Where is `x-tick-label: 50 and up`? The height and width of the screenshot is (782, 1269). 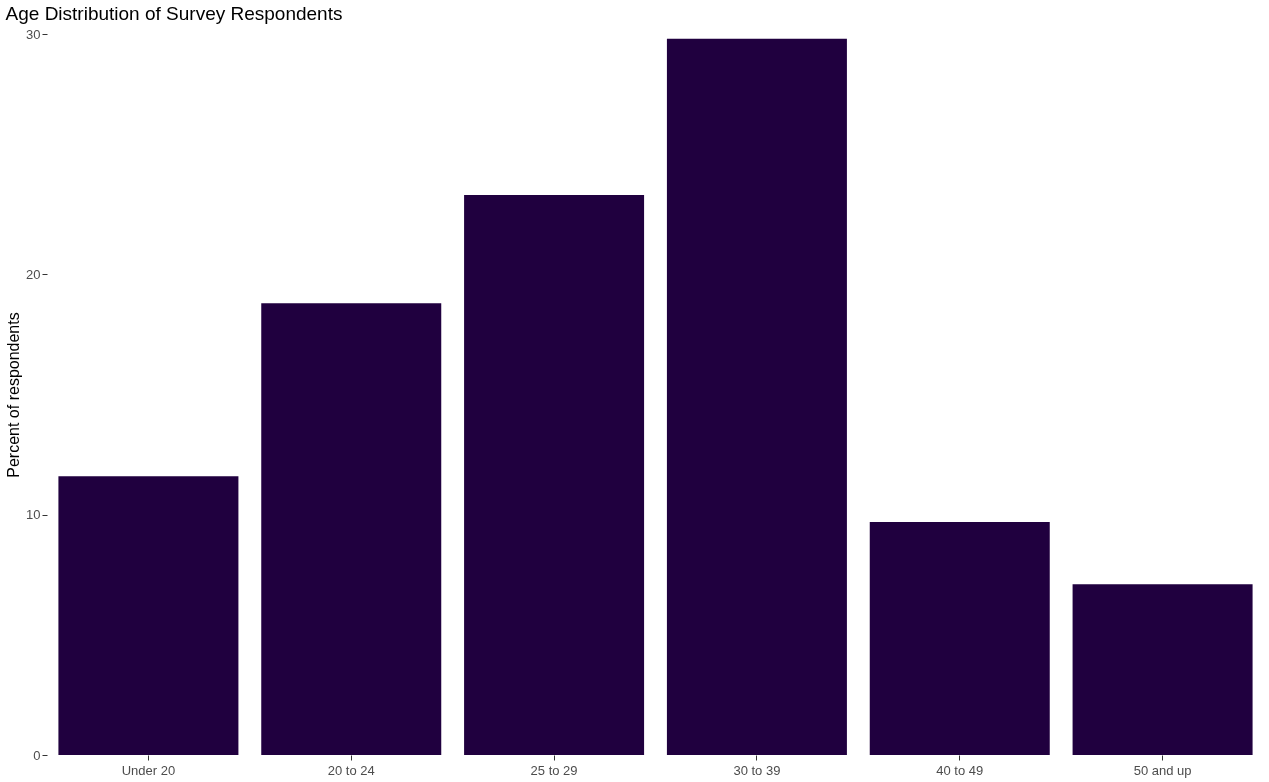 x-tick-label: 50 and up is located at coordinates (1162, 770).